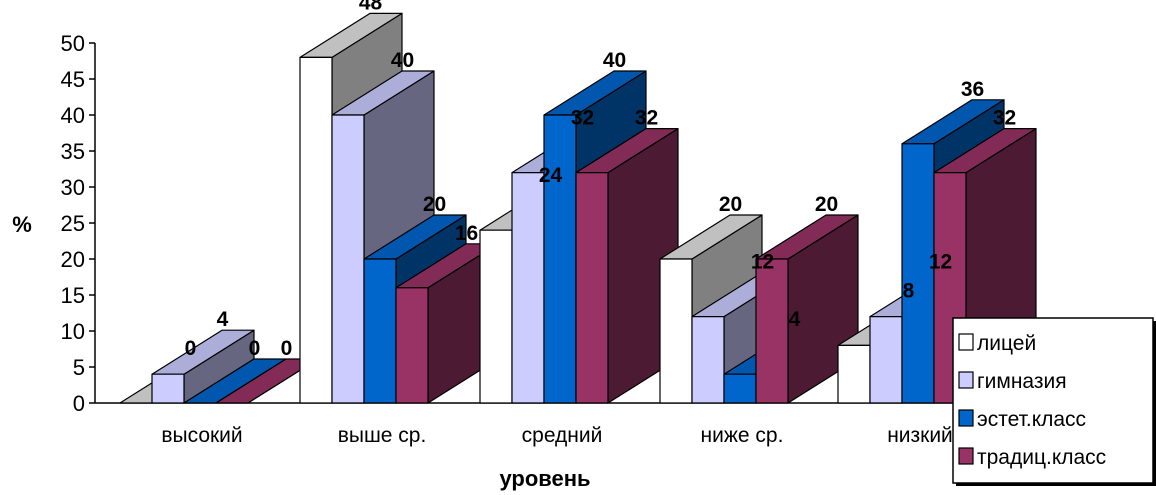 The image size is (1156, 495). What do you see at coordinates (742, 435) in the screenshot?
I see `category-label: ниже ср.` at bounding box center [742, 435].